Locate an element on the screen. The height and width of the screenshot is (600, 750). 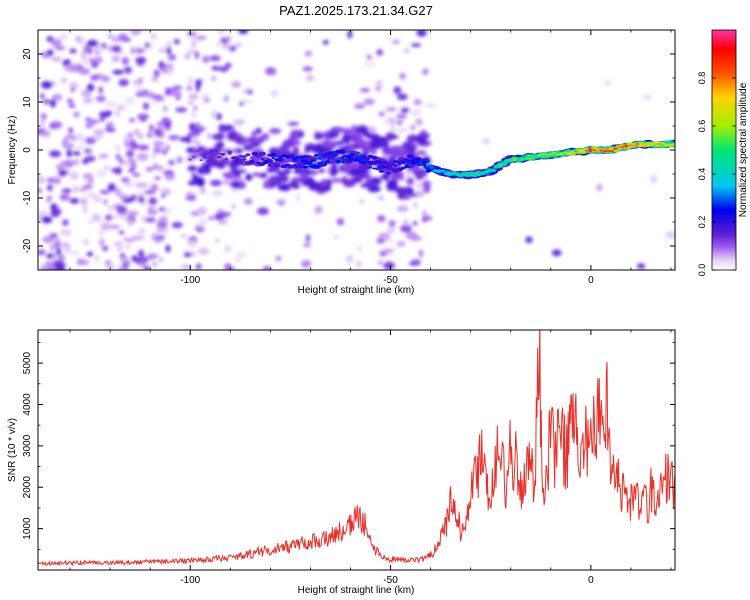
colorbar-tick-label: 0.8 is located at coordinates (702, 78).